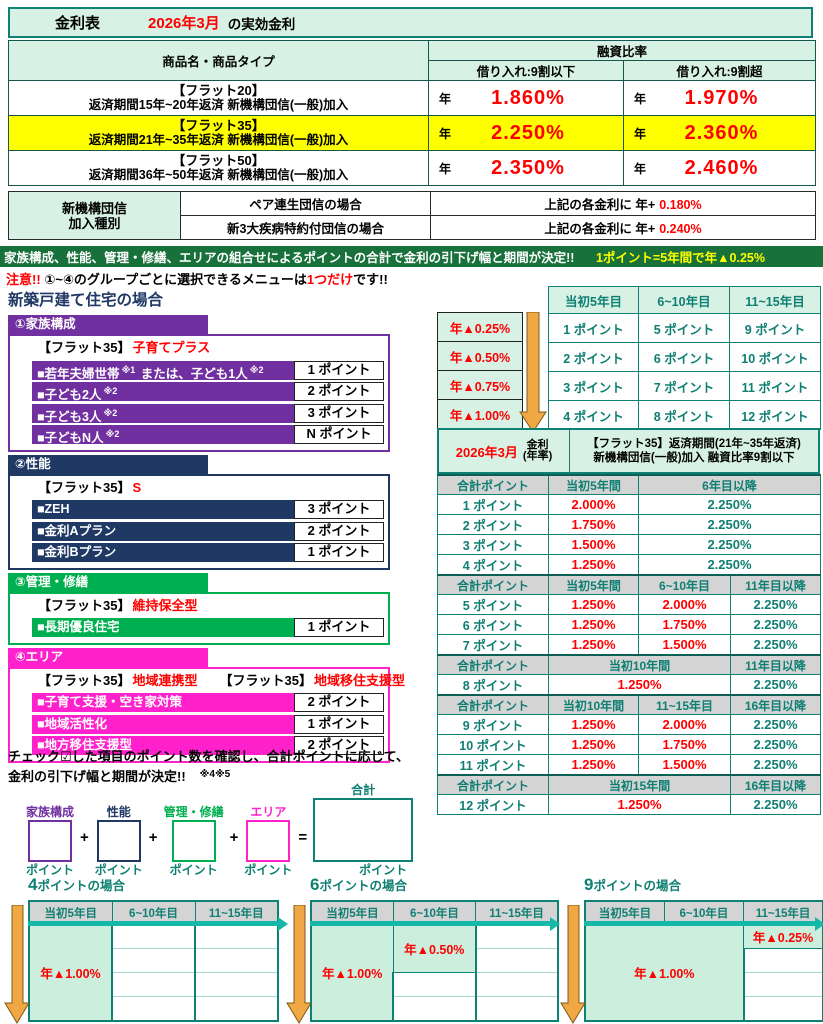 The image size is (823, 1024). What do you see at coordinates (352, 972) in the screenshot?
I see `discount-block: 年▲1.00%` at bounding box center [352, 972].